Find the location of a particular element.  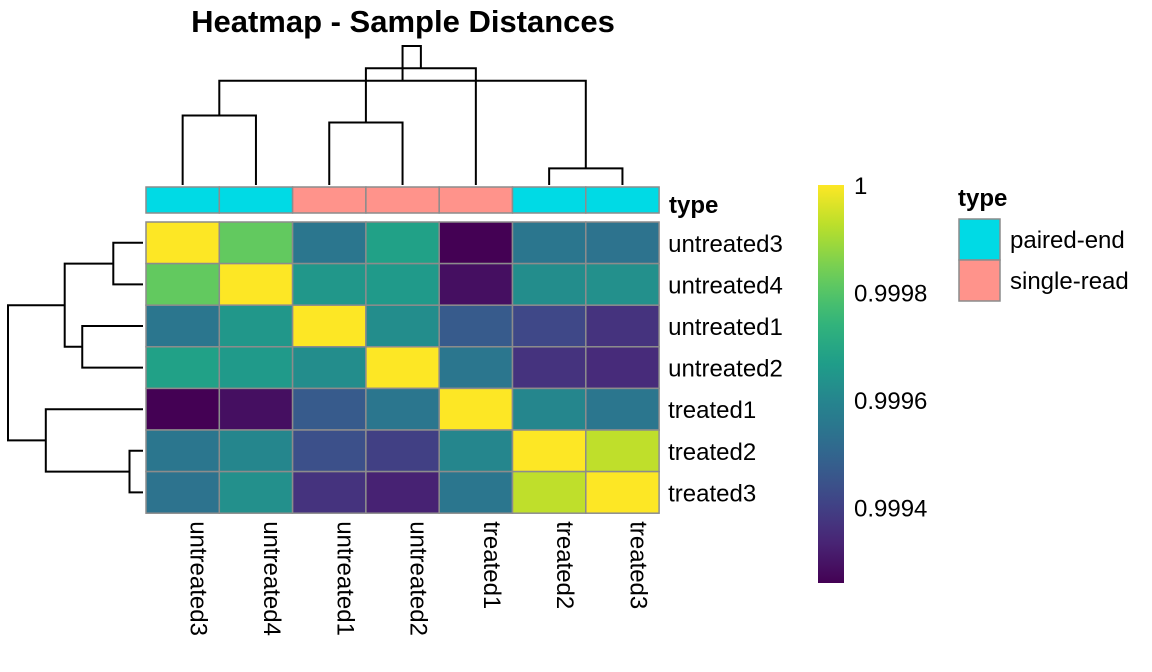

column-dendrogram is located at coordinates (402, 115).